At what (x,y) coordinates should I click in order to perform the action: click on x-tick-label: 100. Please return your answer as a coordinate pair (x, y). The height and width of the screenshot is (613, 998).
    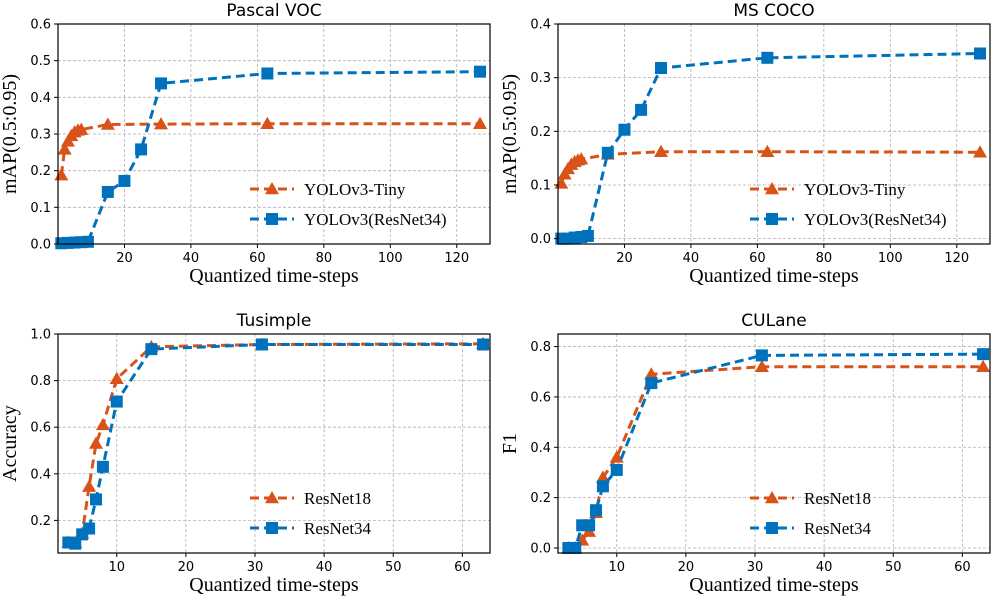
    Looking at the image, I should click on (890, 258).